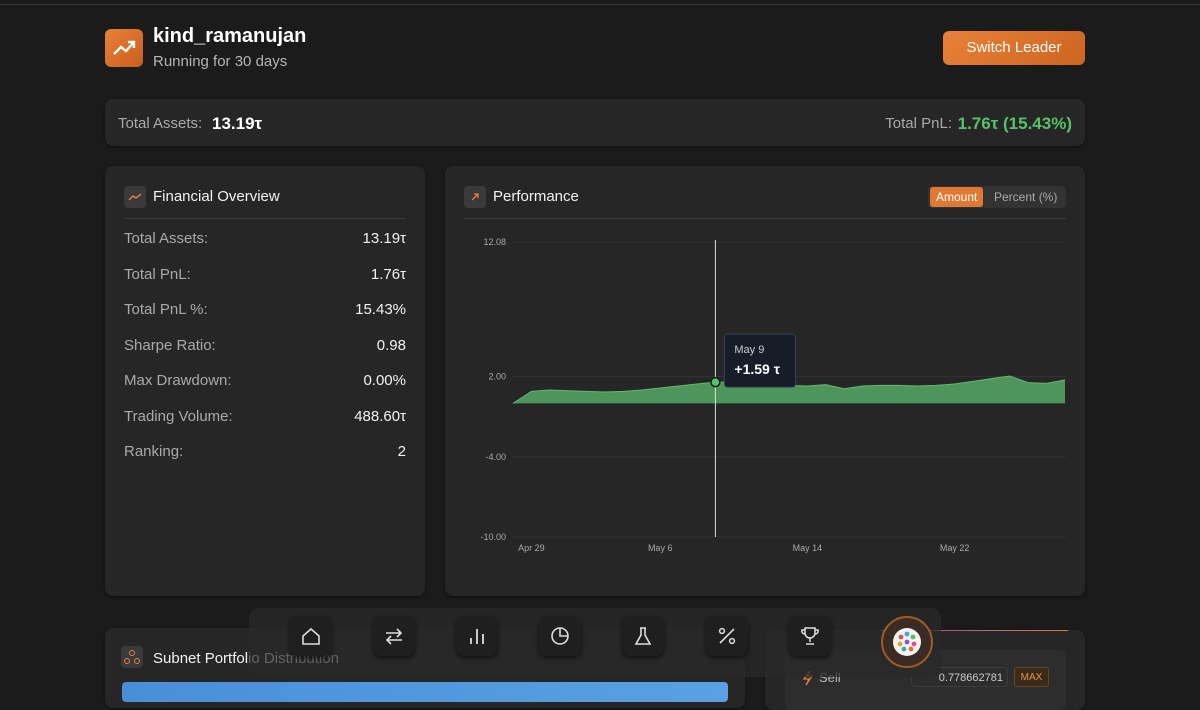  What do you see at coordinates (394, 636) in the screenshot?
I see `nav-swap` at bounding box center [394, 636].